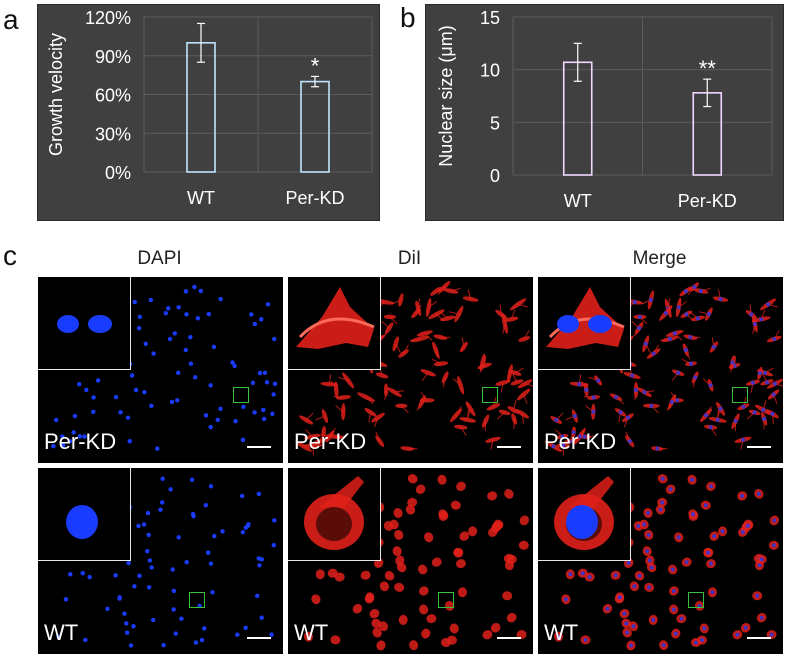 The width and height of the screenshot is (787, 654). Describe the element at coordinates (56, 94) in the screenshot. I see `y-axis-label: Growth velocity` at that location.